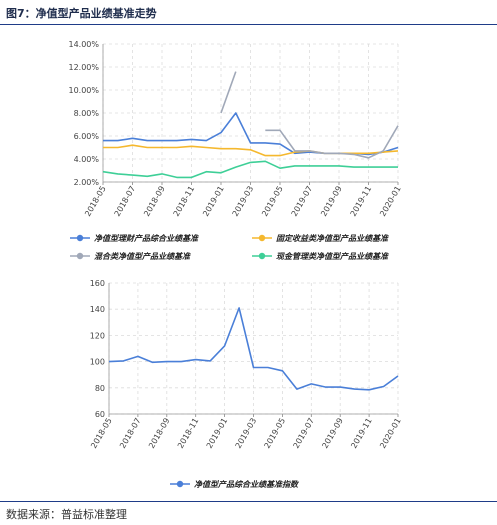  What do you see at coordinates (97, 283) in the screenshot?
I see `y-tick-label: 160` at bounding box center [97, 283].